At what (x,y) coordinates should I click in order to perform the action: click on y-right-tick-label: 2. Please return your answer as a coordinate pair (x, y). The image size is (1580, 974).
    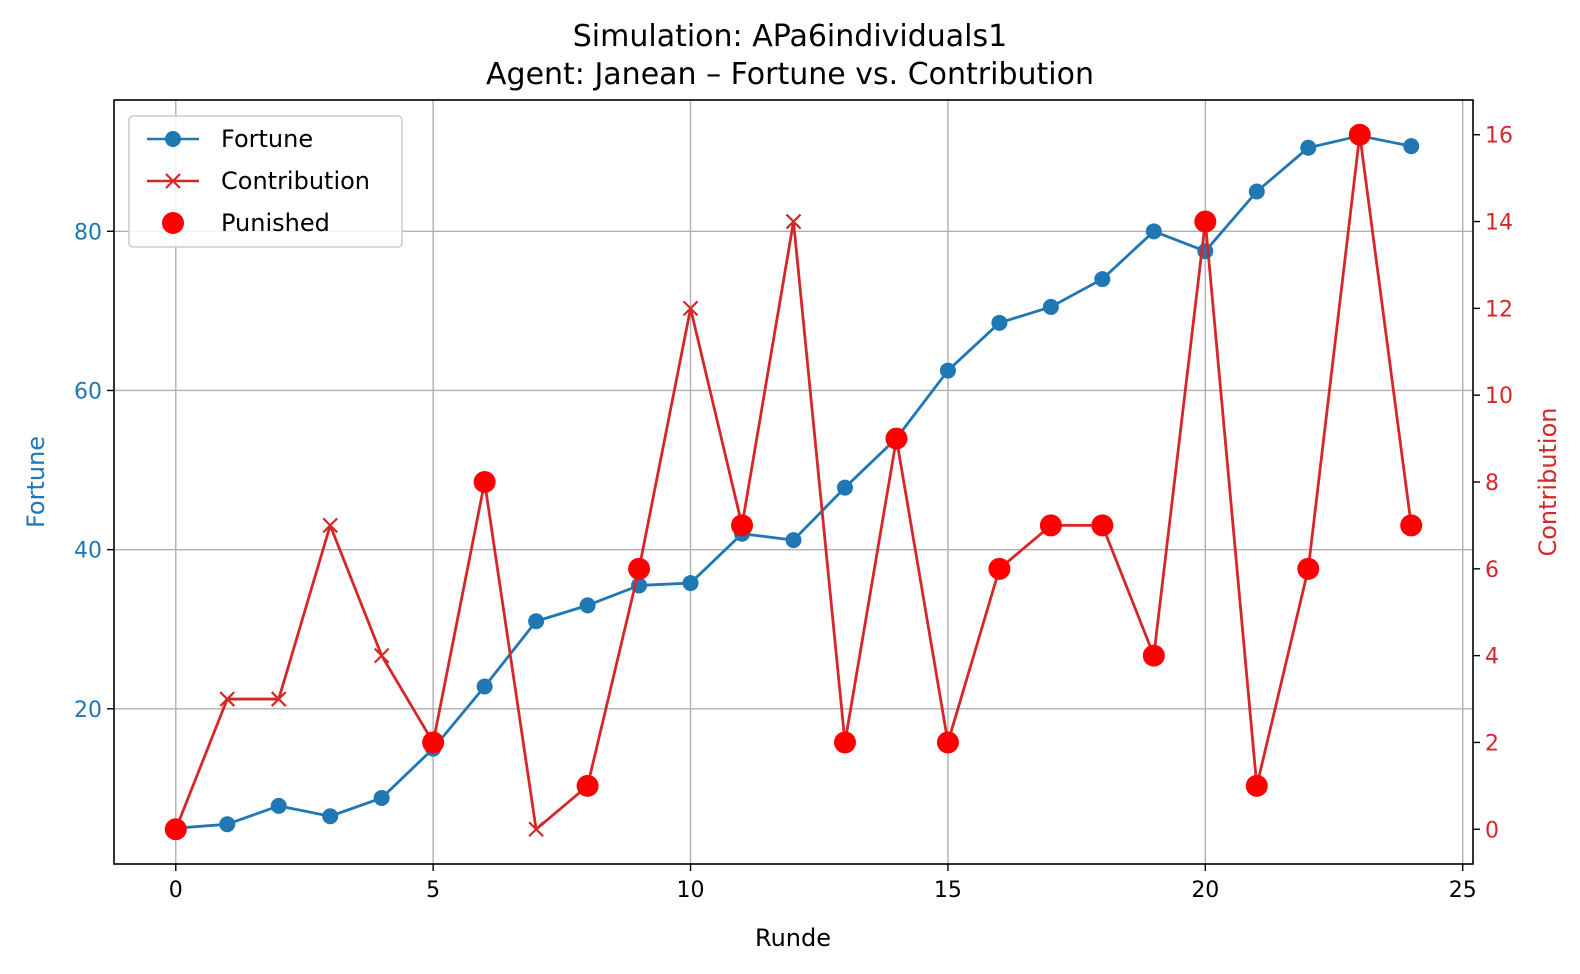
    Looking at the image, I should click on (1492, 743).